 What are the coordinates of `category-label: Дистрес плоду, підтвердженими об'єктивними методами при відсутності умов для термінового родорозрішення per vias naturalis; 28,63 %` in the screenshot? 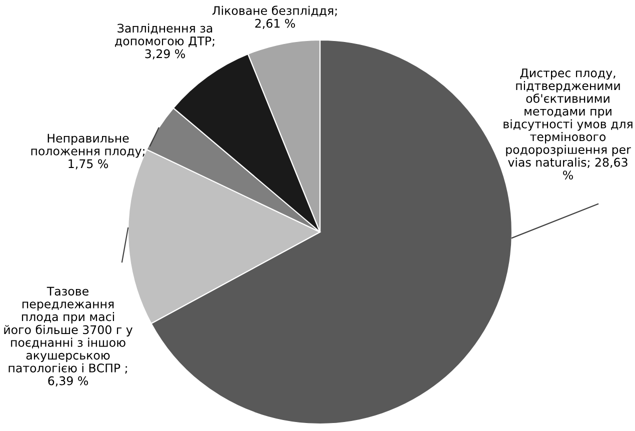 It's located at (568, 124).